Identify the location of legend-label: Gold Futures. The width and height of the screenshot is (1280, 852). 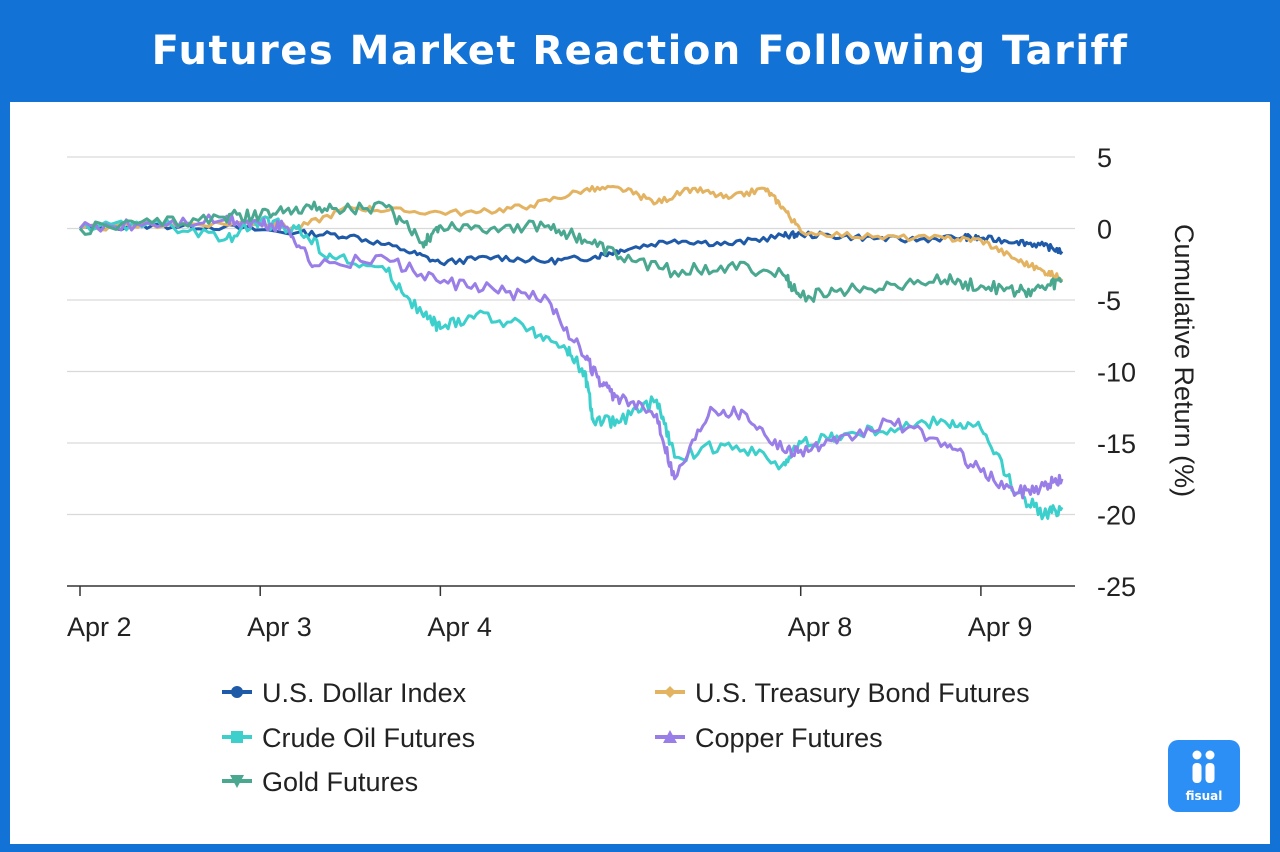
(340, 782).